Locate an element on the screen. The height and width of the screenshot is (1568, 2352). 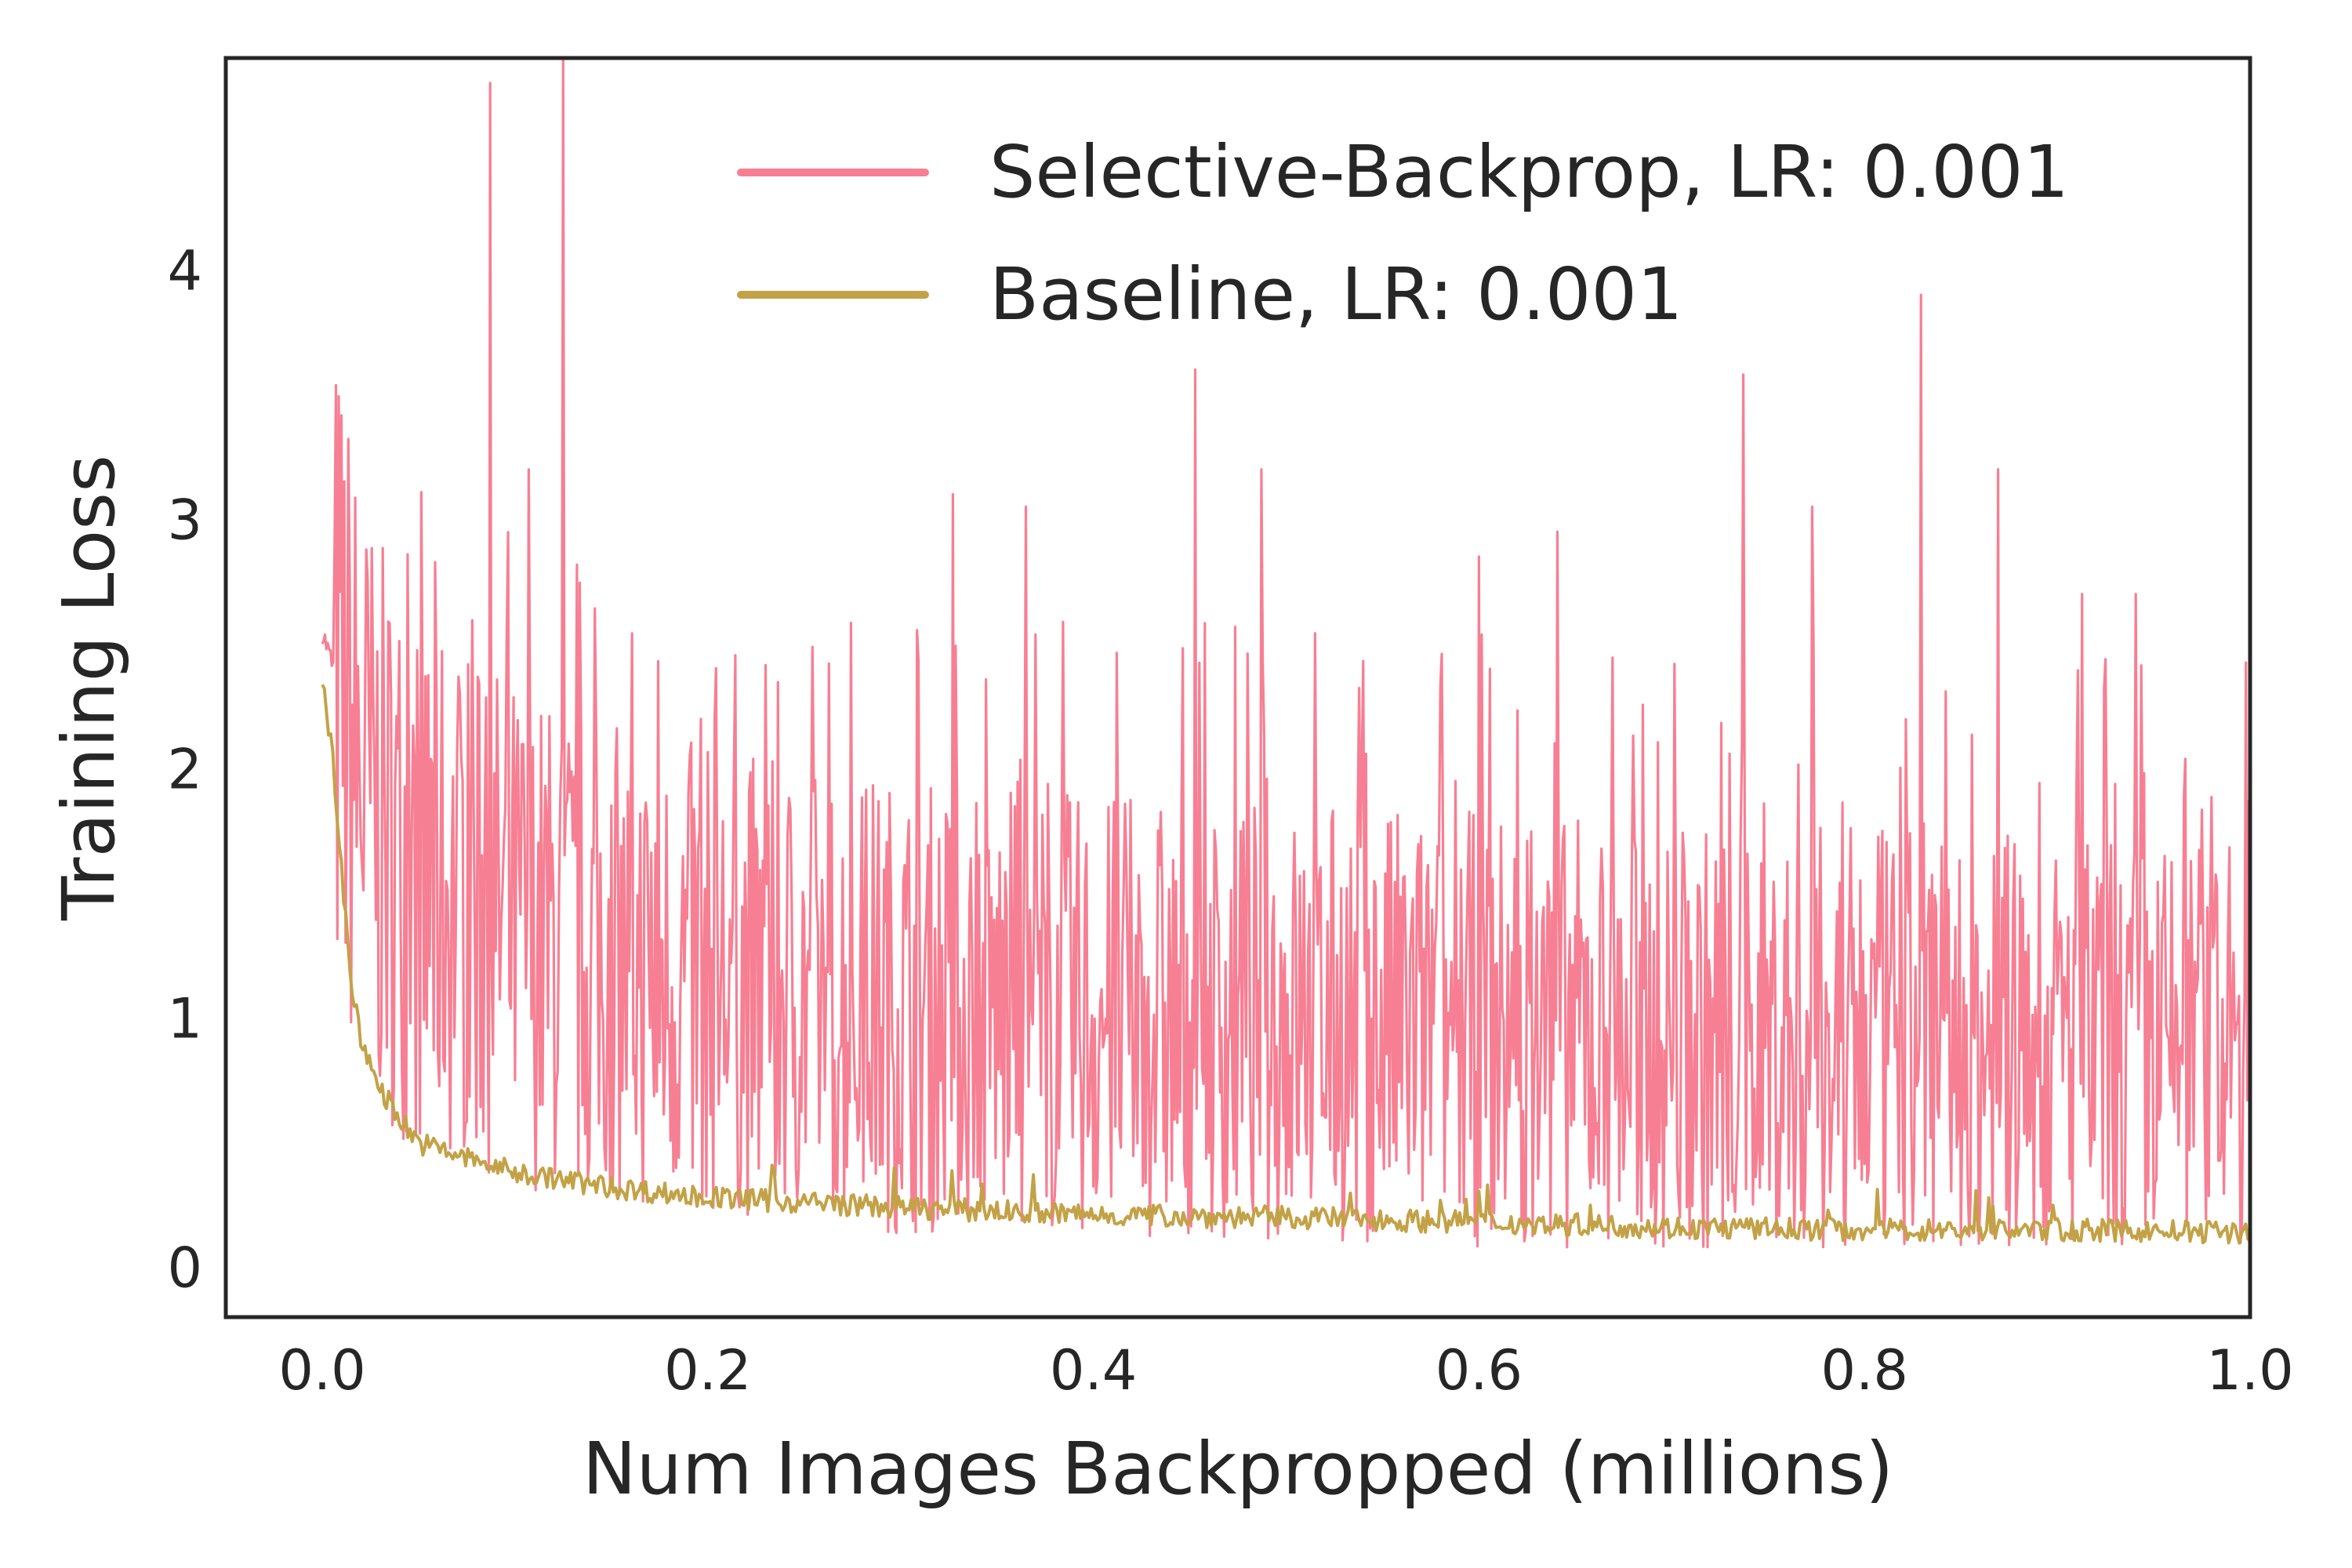
x-tick-label: 0.2 is located at coordinates (707, 1370).